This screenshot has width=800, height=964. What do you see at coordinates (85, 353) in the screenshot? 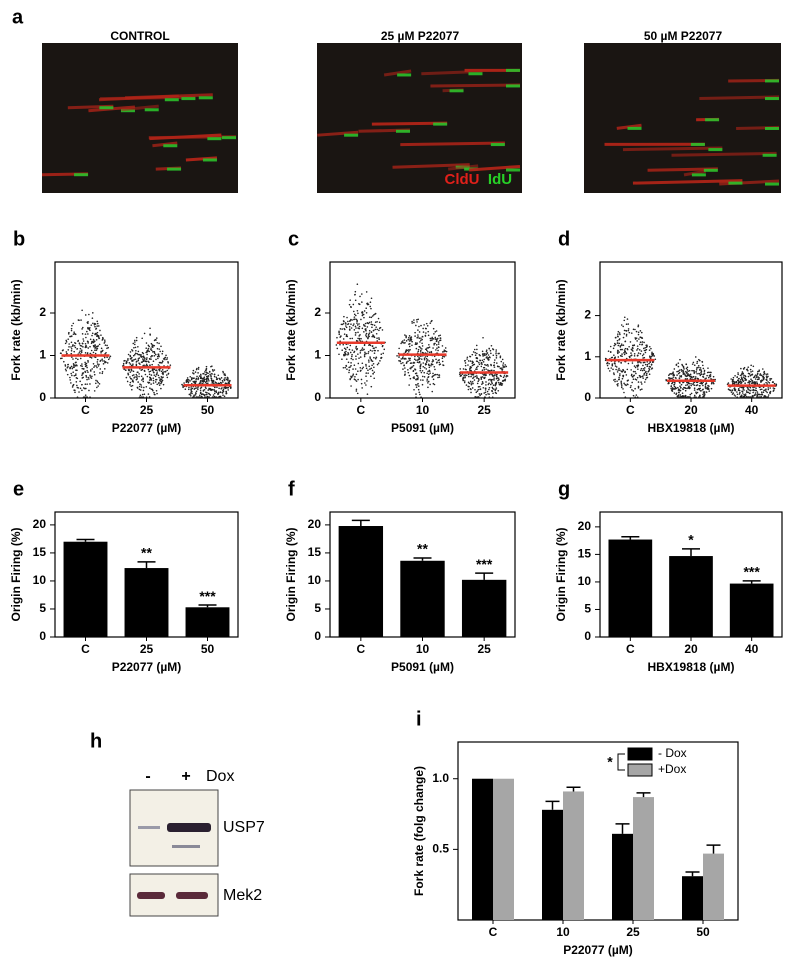
I see `dot-cloud` at bounding box center [85, 353].